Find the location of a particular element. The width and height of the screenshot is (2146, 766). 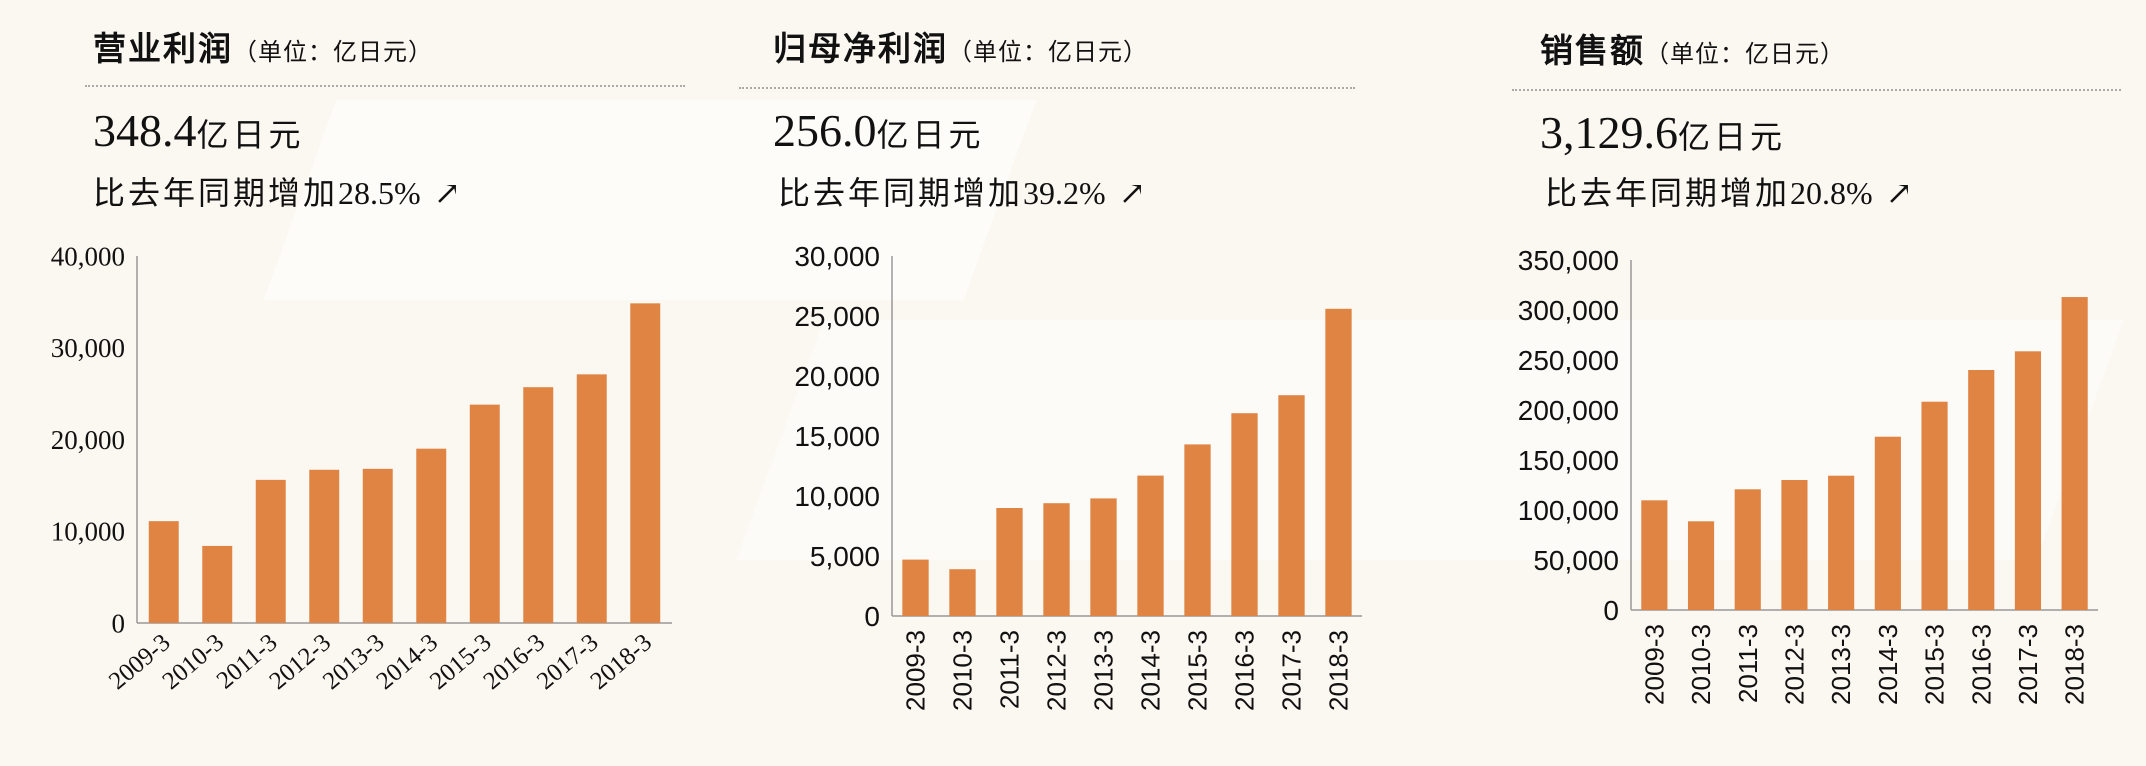

panel-title: 营业利润（单位：亿日元） is located at coordinates (263, 48).